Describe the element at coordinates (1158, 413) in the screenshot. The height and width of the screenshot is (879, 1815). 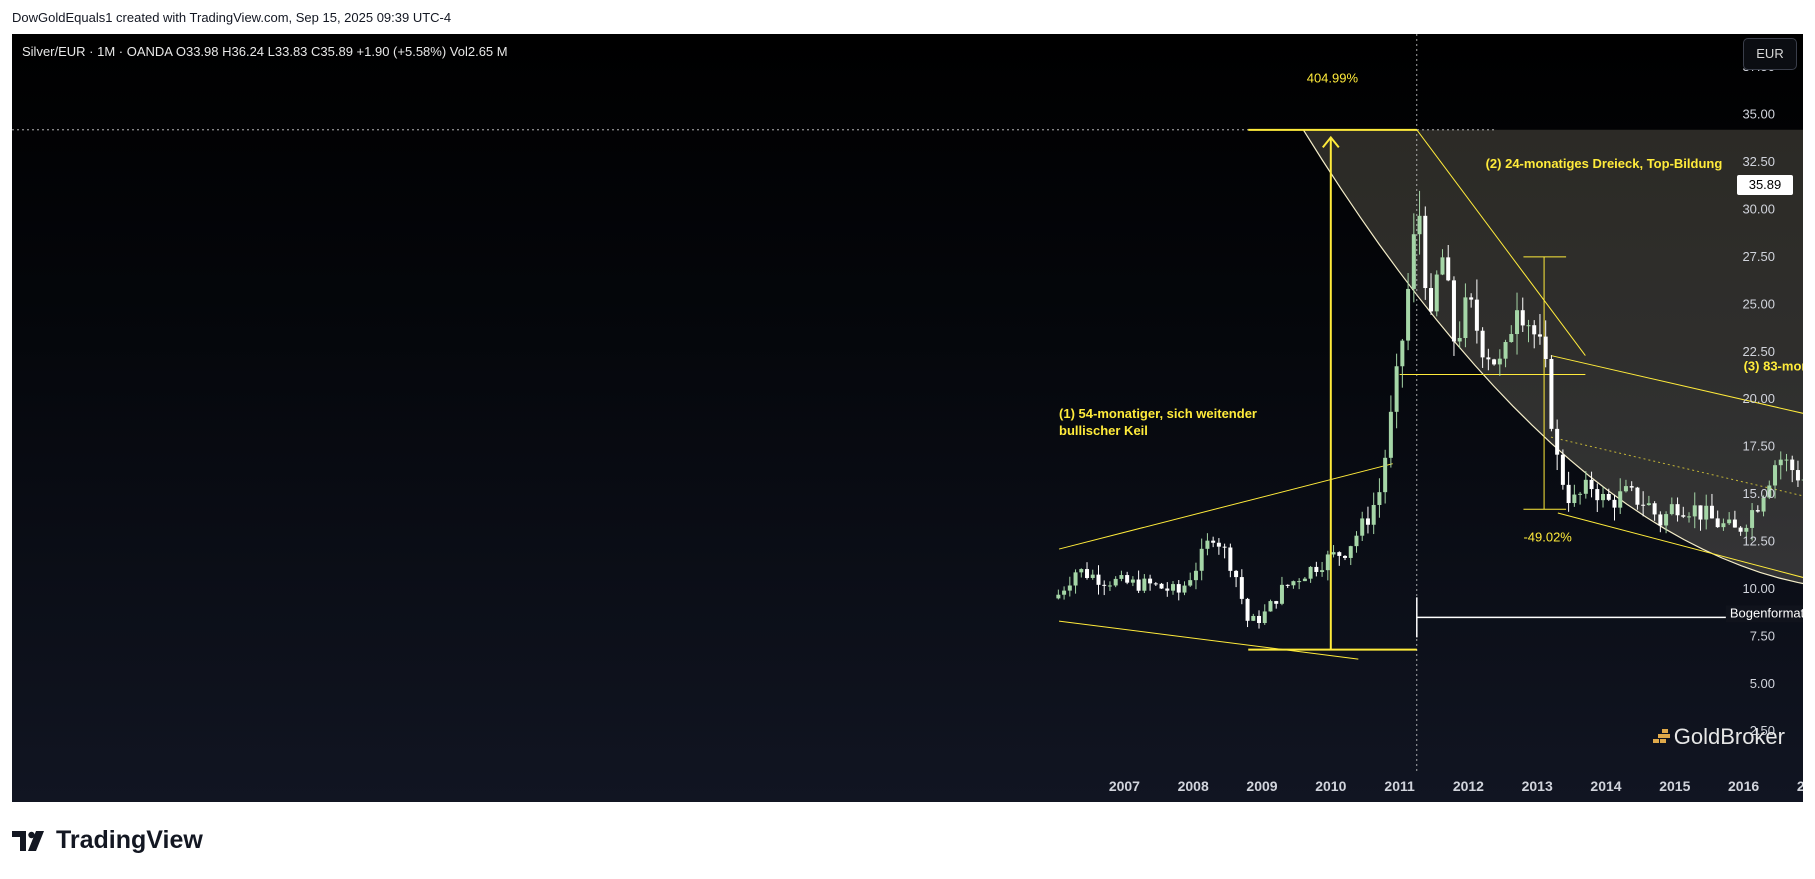
I see `annotation-label: (1) 54-monatiger, sich weitender` at that location.